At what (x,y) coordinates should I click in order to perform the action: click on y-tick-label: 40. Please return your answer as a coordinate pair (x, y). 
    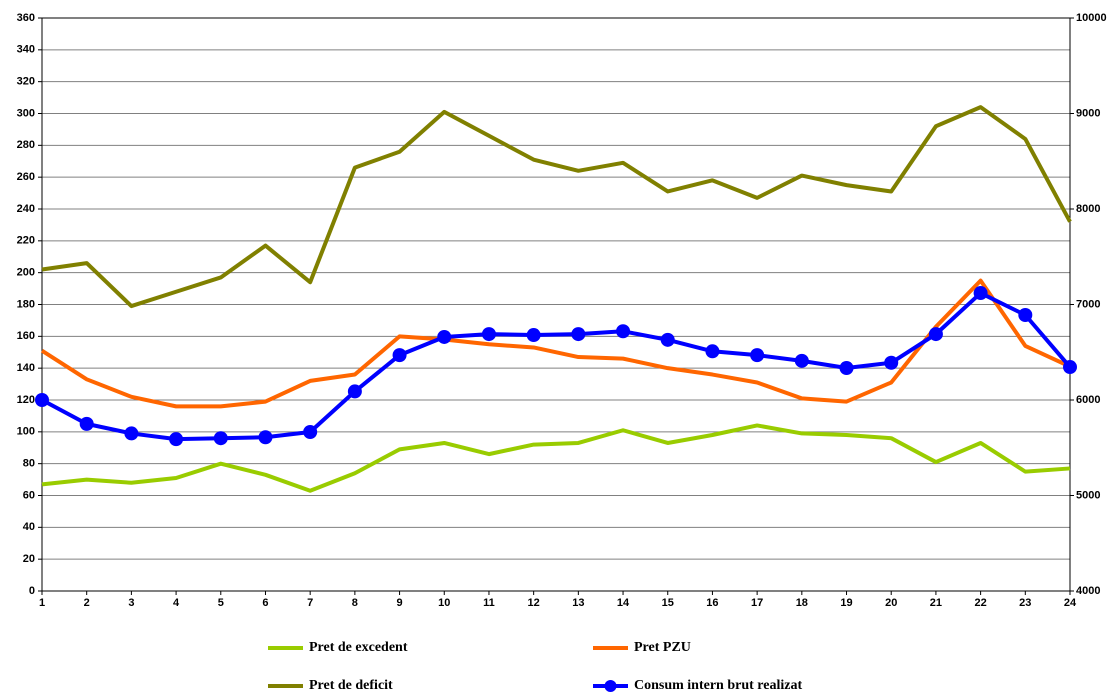
    Looking at the image, I should click on (29, 527).